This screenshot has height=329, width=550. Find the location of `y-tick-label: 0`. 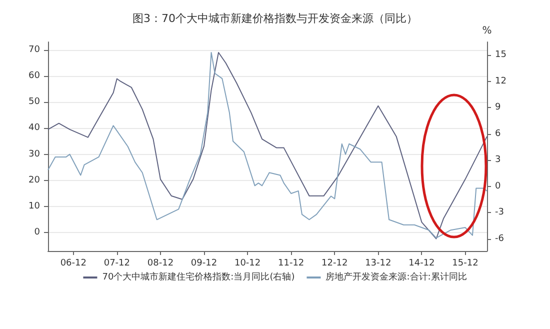

y-tick-label: 0 is located at coordinates (37, 233).